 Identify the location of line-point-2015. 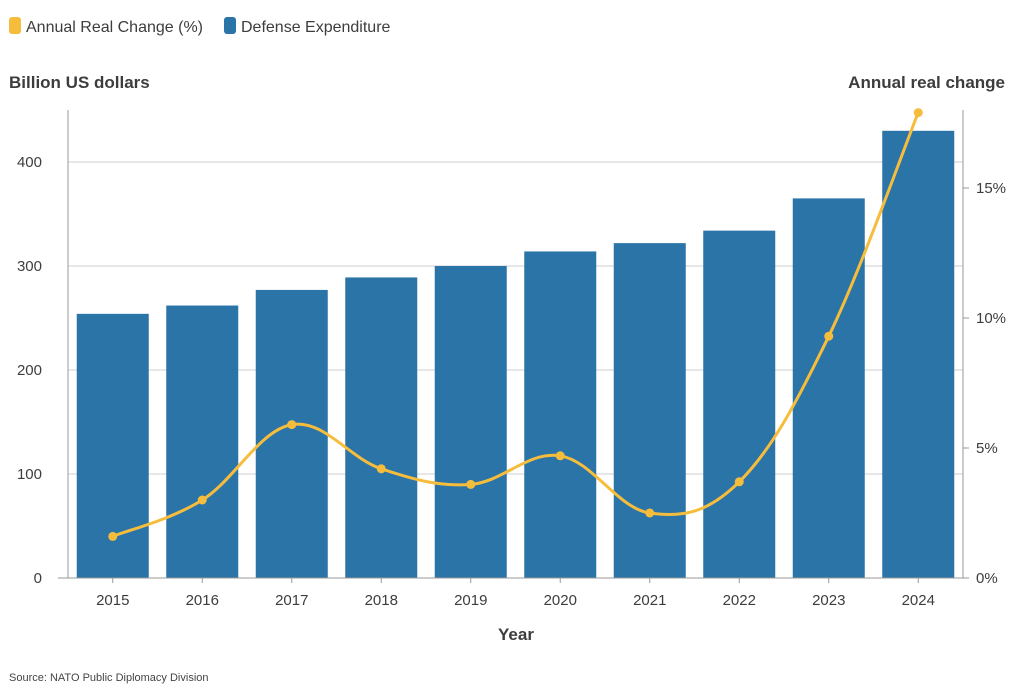
(113, 536).